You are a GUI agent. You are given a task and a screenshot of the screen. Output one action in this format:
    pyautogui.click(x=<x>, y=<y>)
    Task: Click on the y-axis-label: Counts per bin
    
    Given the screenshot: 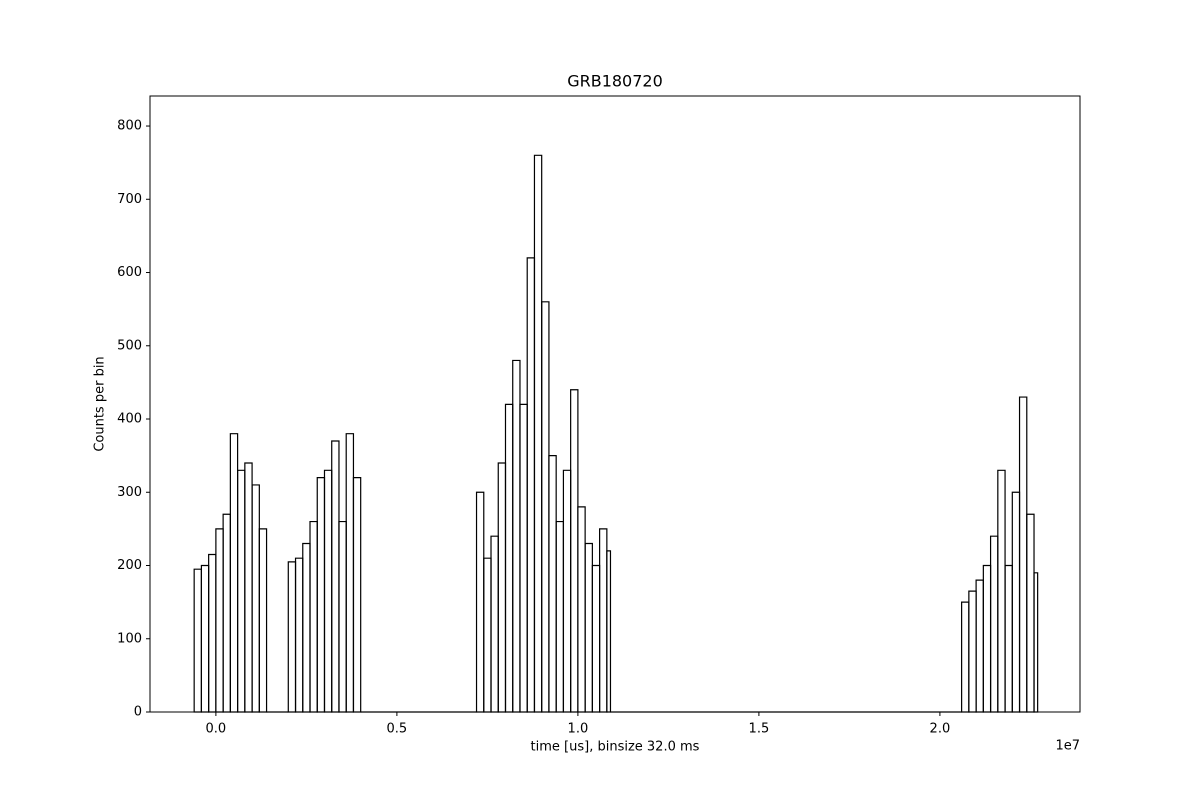 What is the action you would take?
    pyautogui.click(x=100, y=403)
    